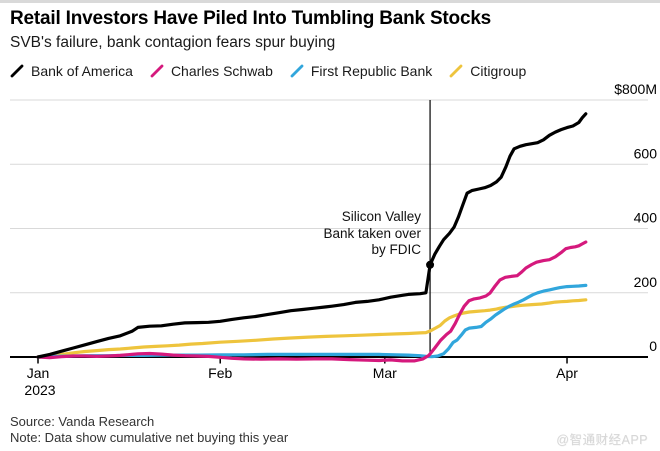  I want to click on legend-item-charles-schwab: Charles Schwab, so click(211, 71).